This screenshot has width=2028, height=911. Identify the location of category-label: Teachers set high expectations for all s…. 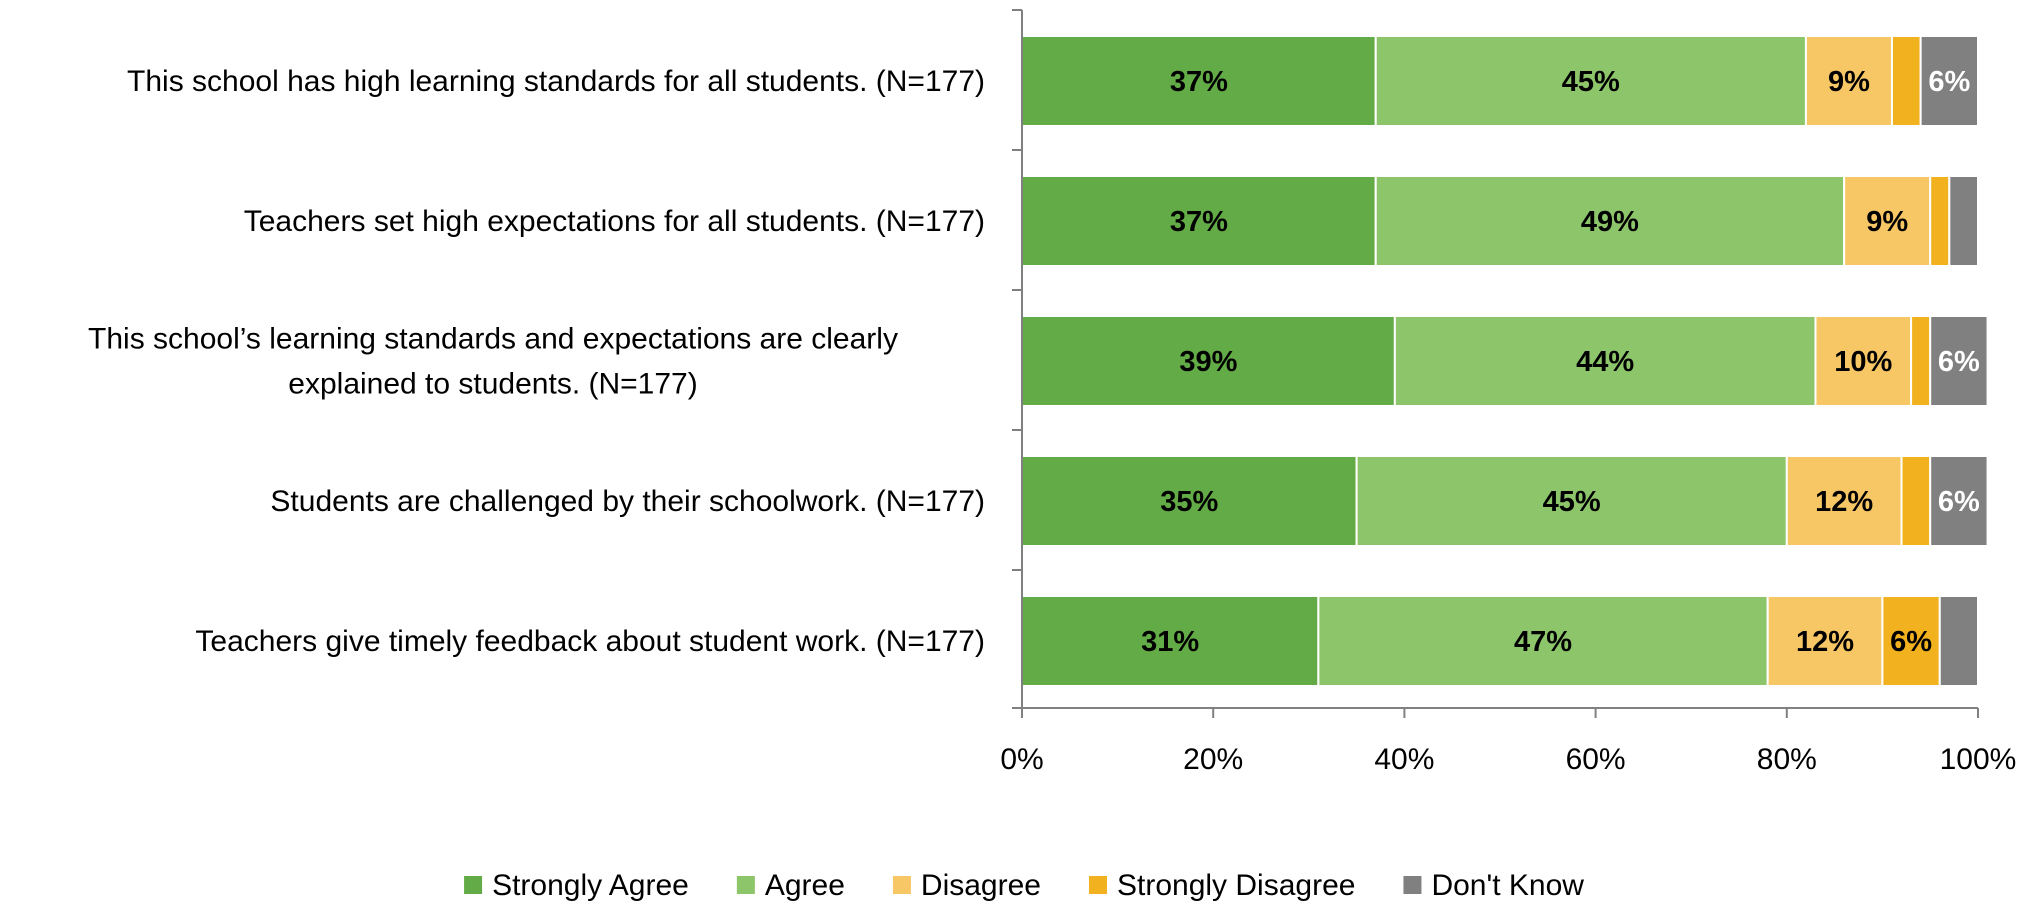
(614, 221).